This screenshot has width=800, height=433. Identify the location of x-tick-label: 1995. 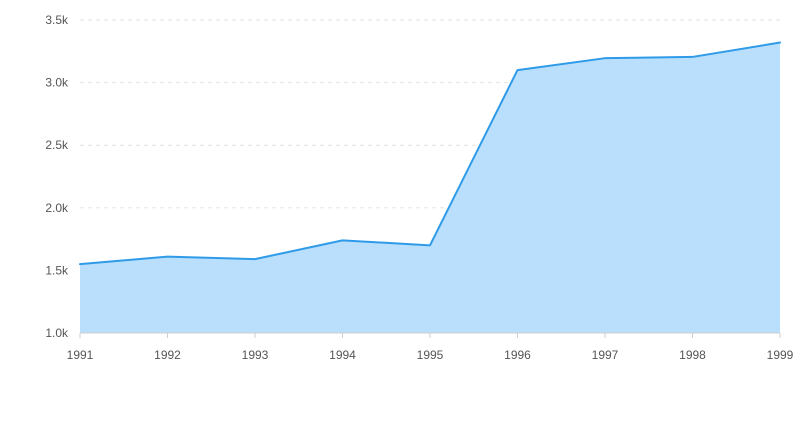
(430, 355).